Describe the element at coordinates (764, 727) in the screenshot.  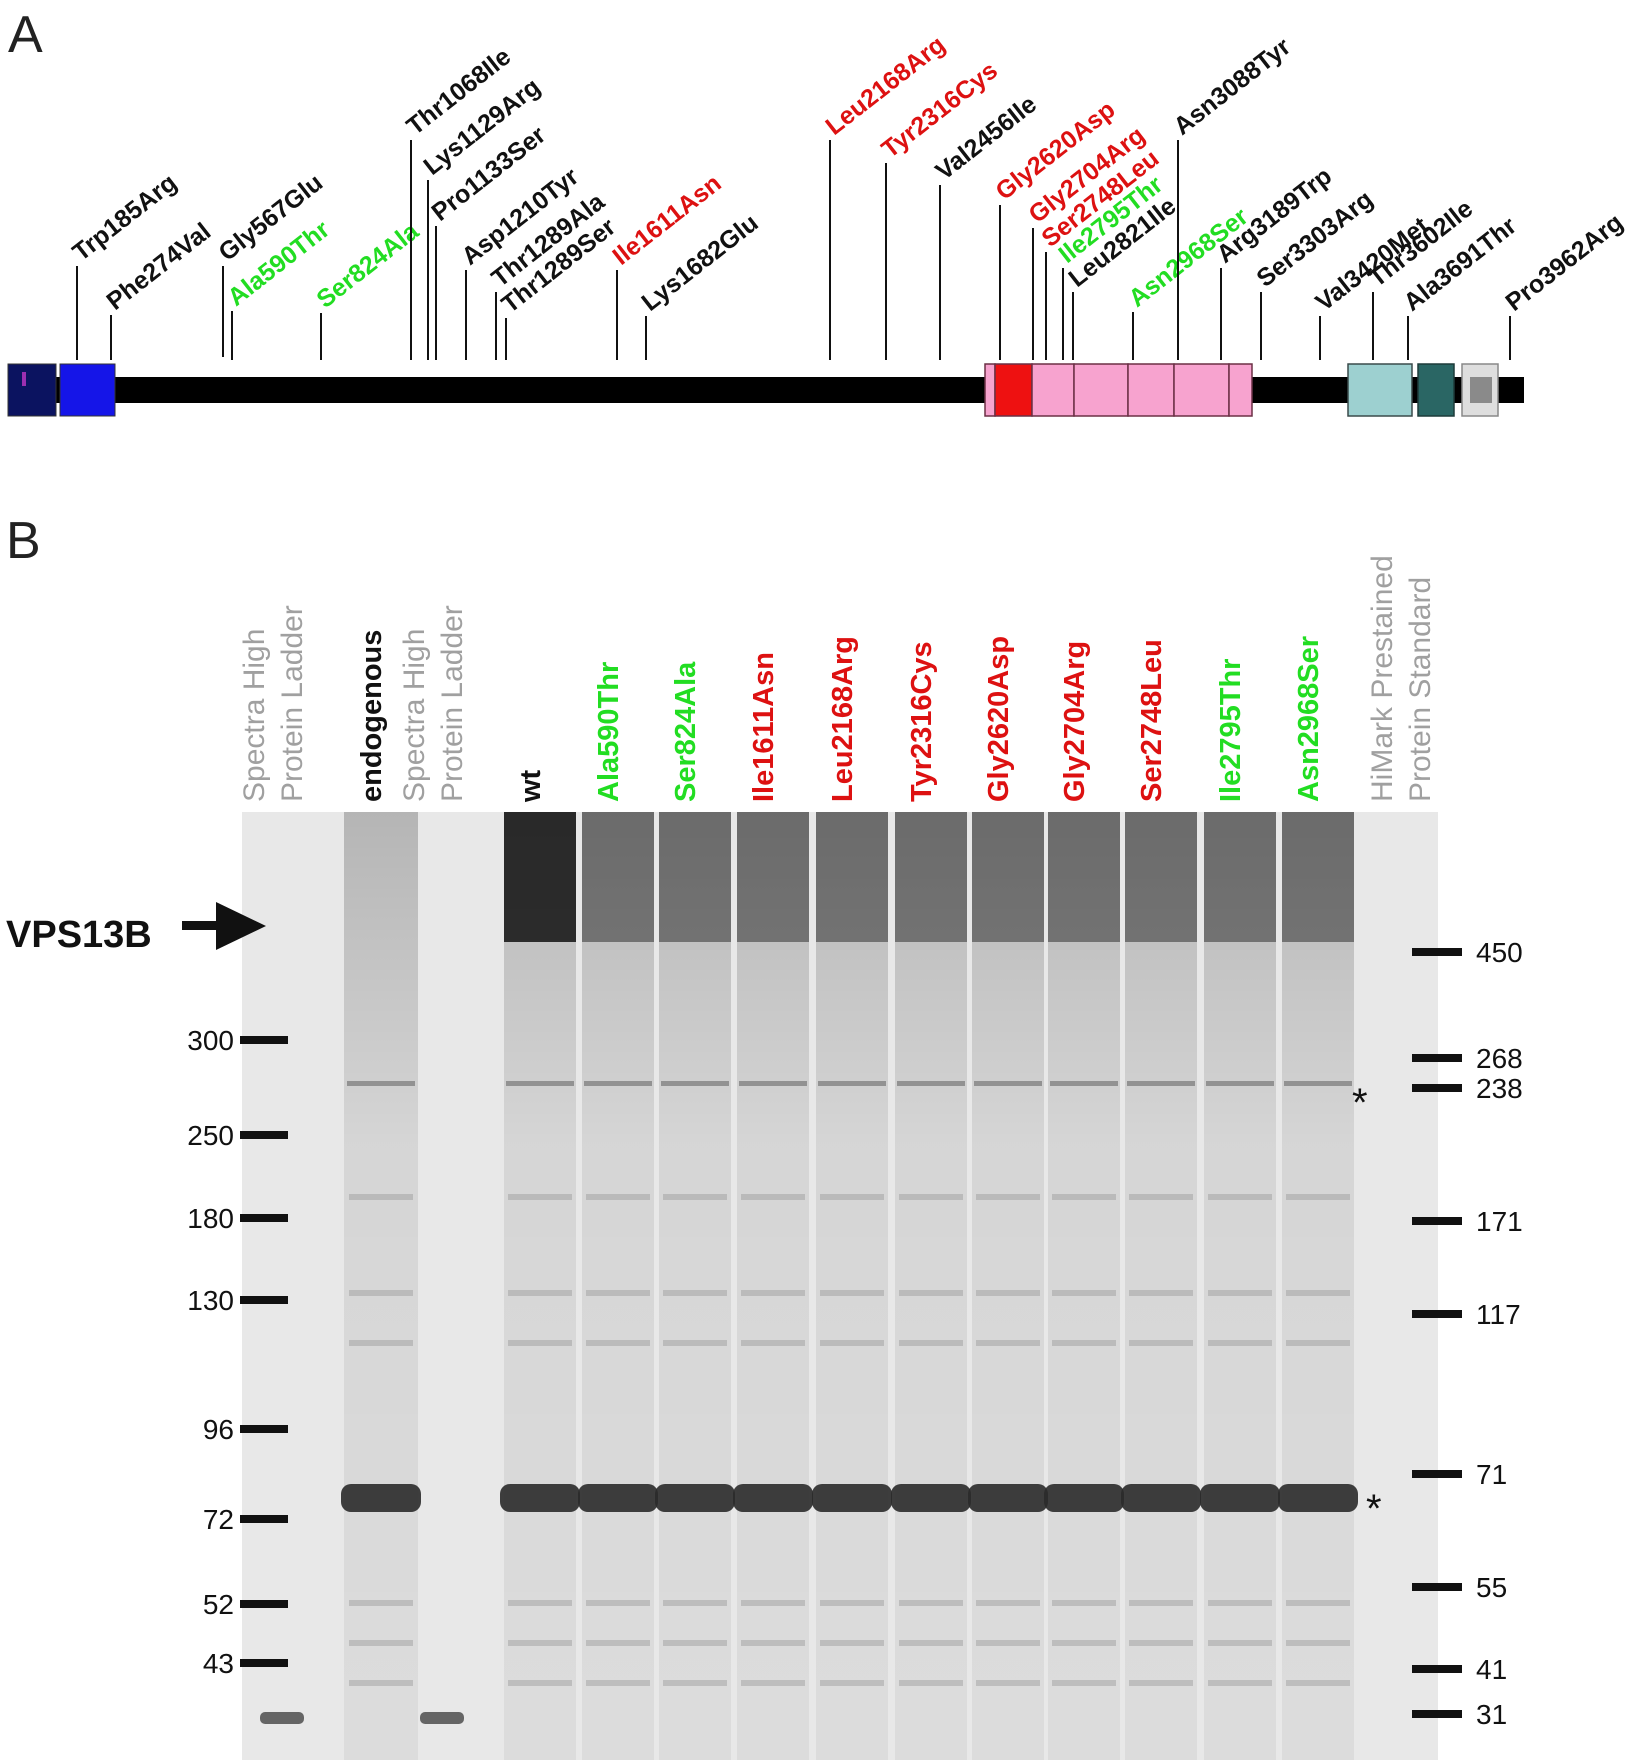
I see `lane-label: Ile1611Asn` at that location.